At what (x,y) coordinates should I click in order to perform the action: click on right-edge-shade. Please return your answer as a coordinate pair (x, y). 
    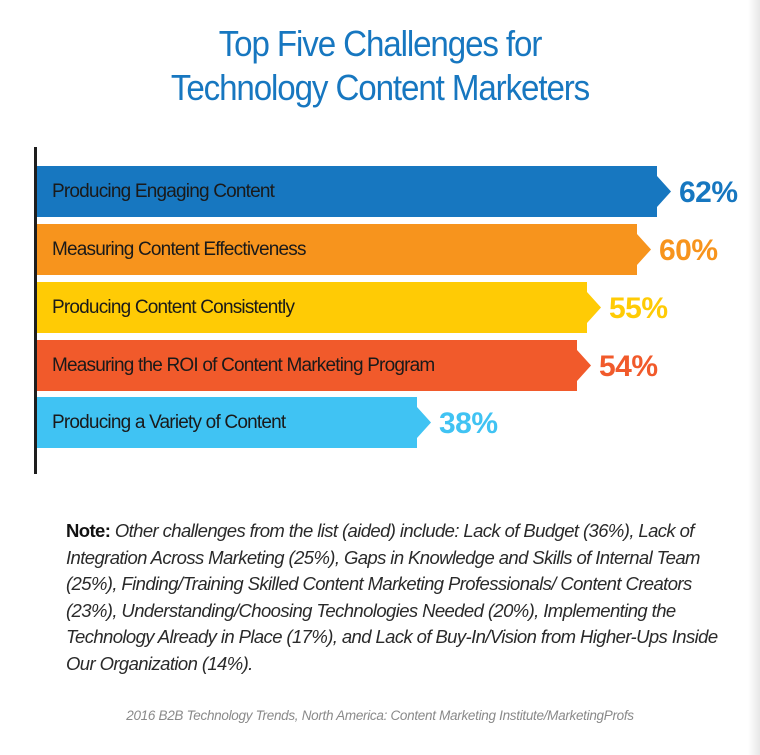
    Looking at the image, I should click on (754, 377).